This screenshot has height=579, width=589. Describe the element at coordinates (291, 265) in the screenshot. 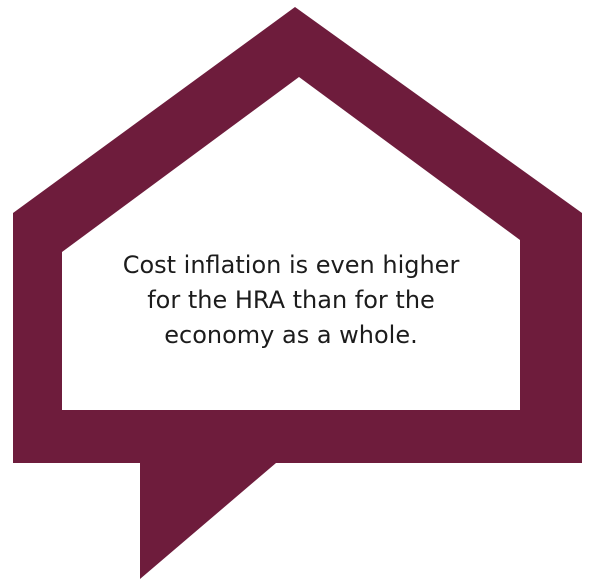

I see `callout-line-1: Cost inflation is even higher` at that location.